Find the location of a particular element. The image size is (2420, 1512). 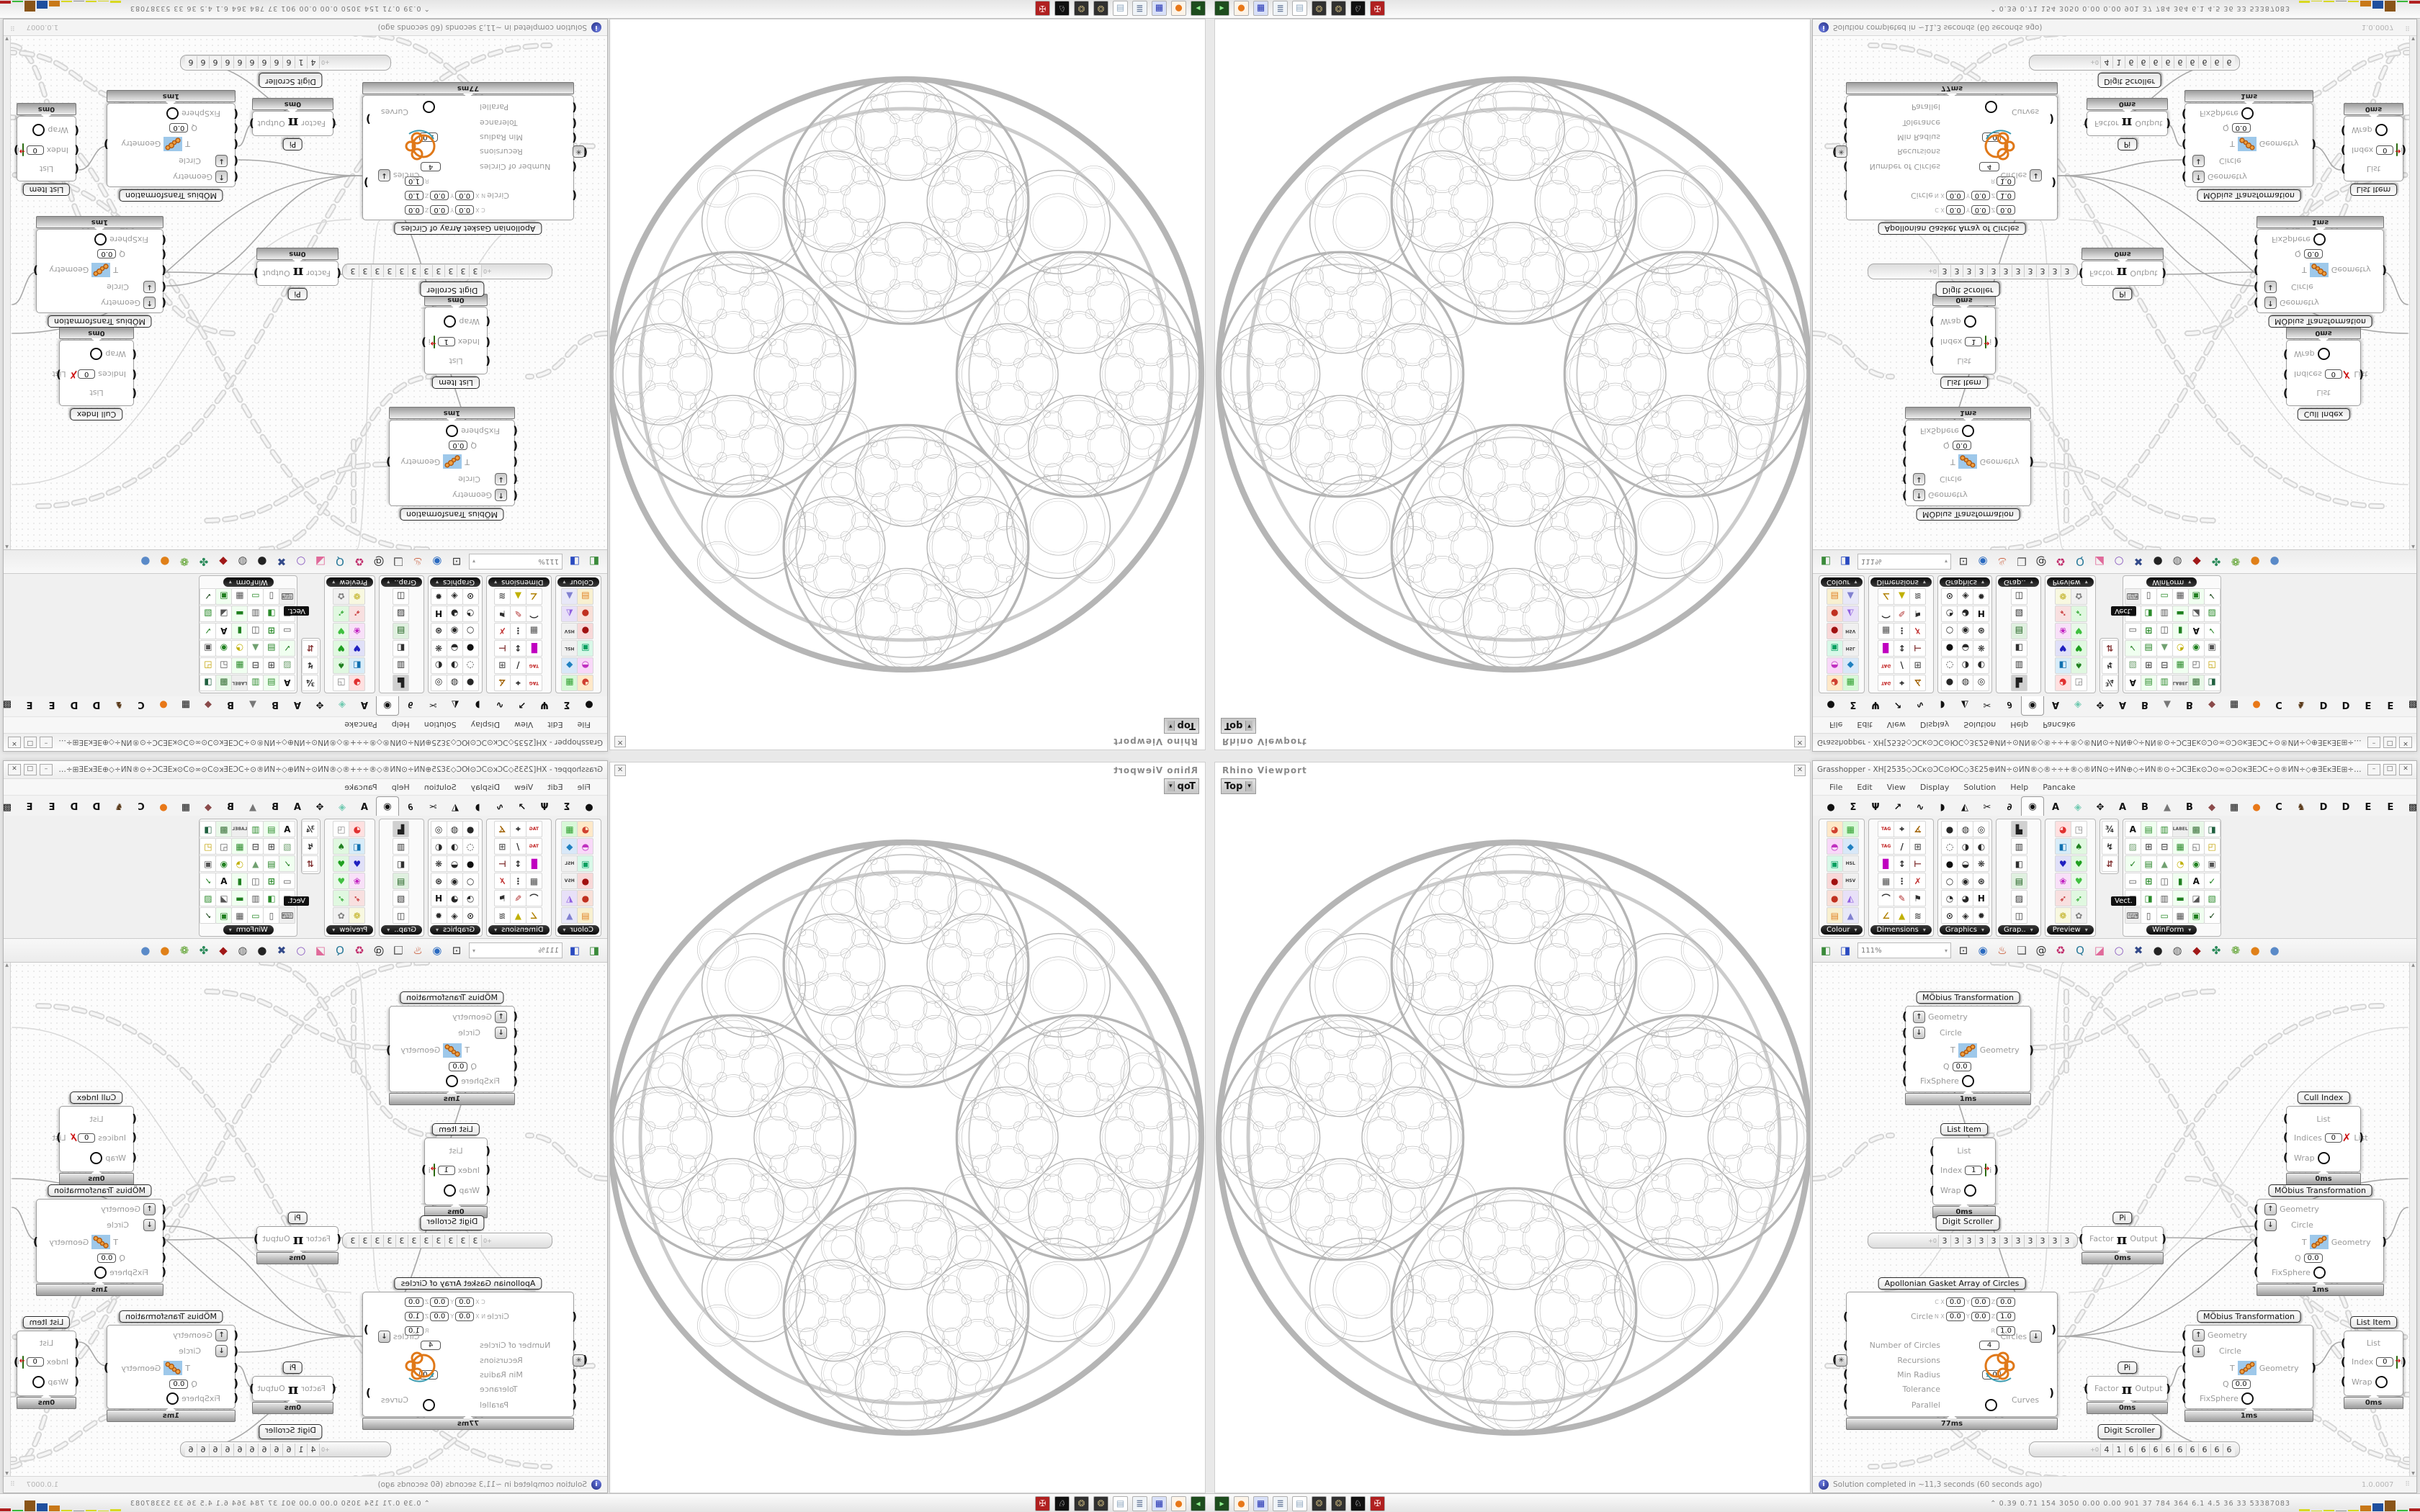

component-tab-16: B is located at coordinates (2189, 807).